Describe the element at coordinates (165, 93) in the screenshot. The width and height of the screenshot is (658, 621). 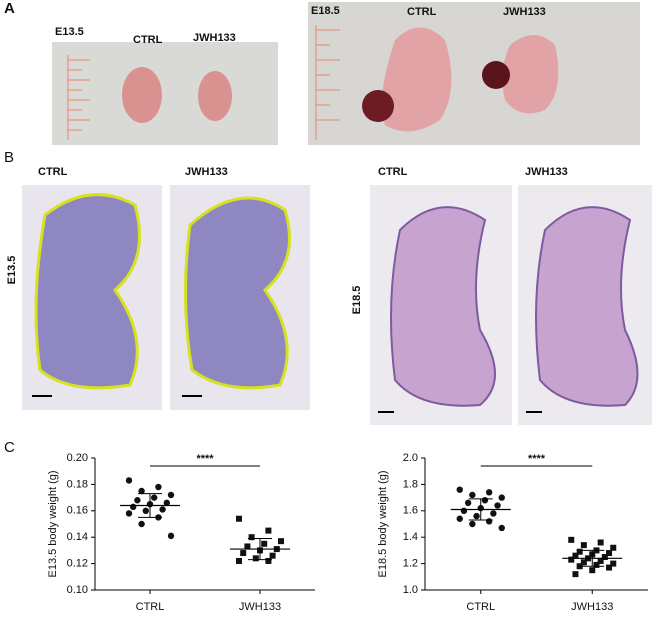
I see `photo-a-left` at that location.